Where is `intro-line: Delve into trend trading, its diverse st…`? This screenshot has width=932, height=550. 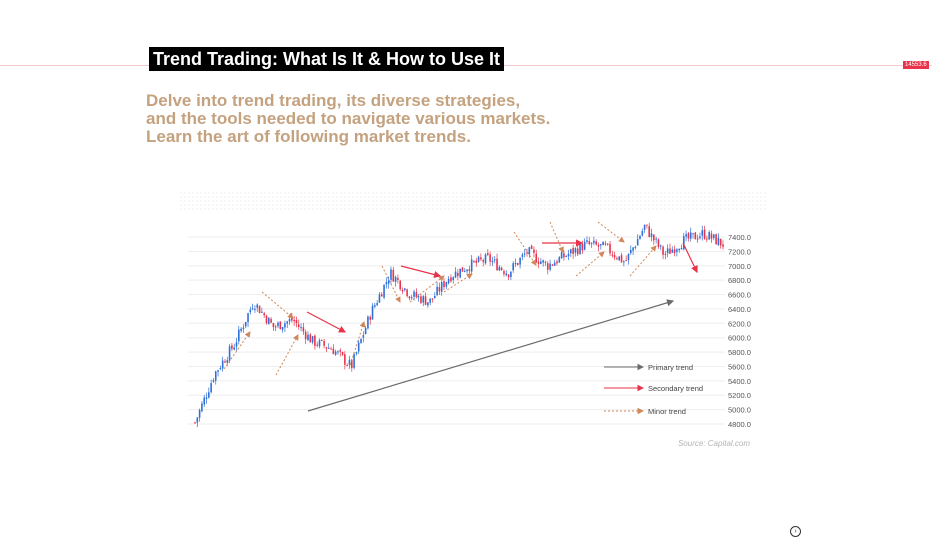 intro-line: Delve into trend trading, its diverse st… is located at coordinates (333, 100).